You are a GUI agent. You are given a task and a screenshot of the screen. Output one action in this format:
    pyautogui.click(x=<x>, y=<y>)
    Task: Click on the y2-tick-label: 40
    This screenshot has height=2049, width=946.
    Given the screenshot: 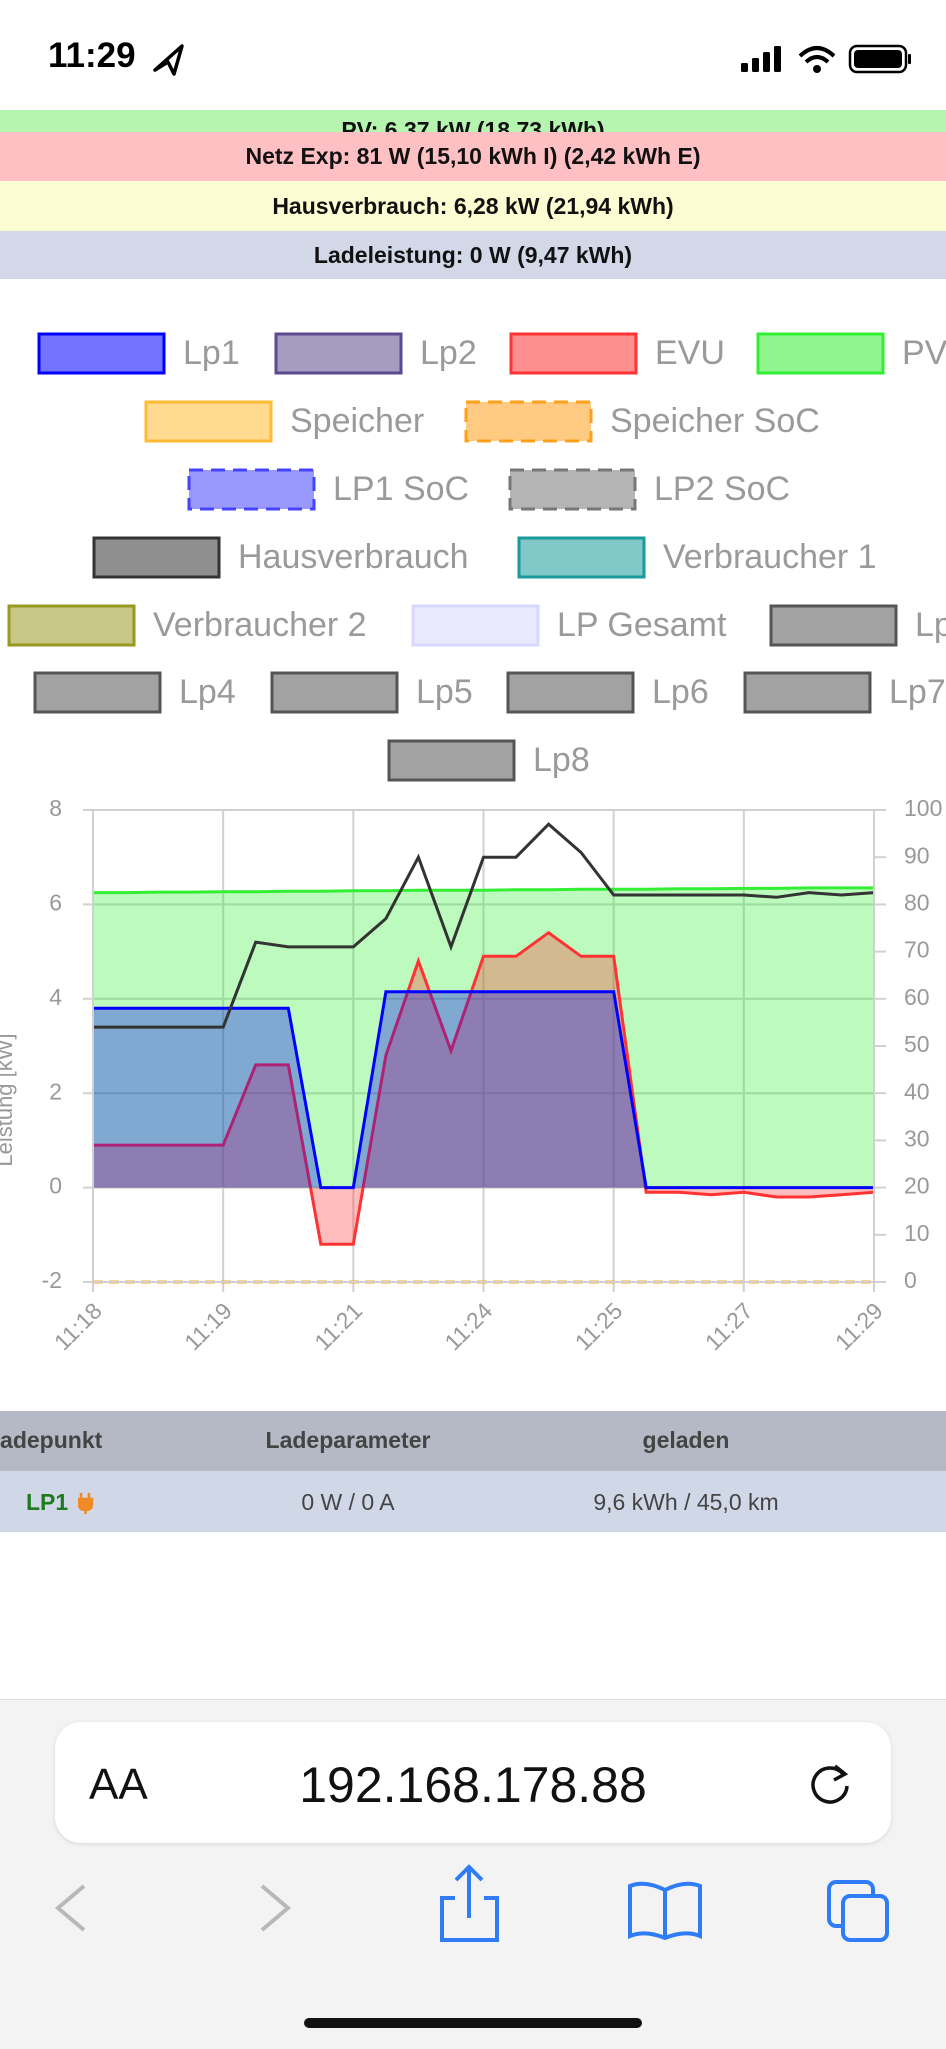 What is the action you would take?
    pyautogui.click(x=917, y=1091)
    